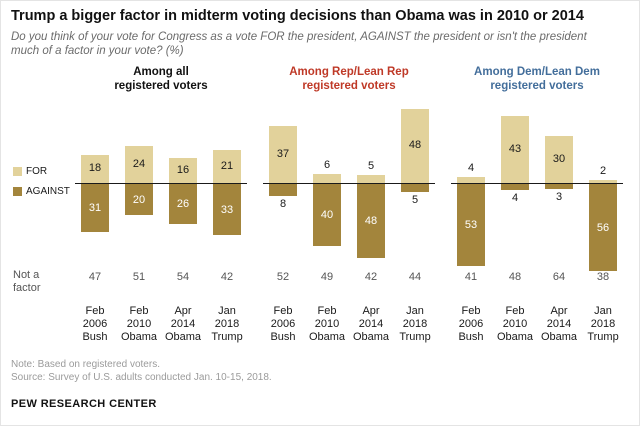  What do you see at coordinates (371, 166) in the screenshot?
I see `for-value-label: 5` at bounding box center [371, 166].